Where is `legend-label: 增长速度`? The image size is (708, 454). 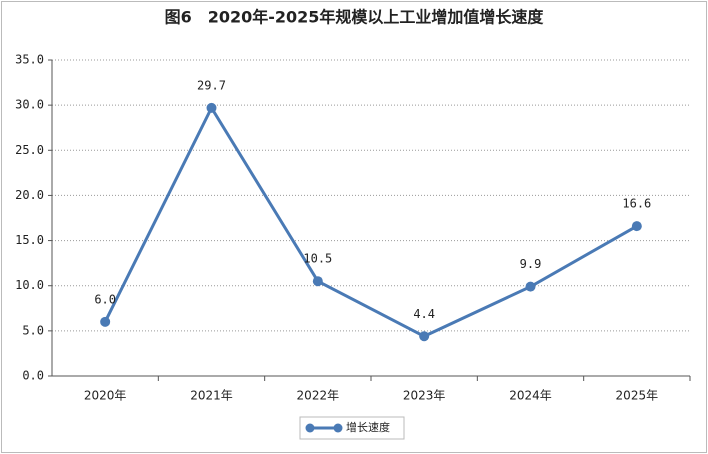 legend-label: 增长速度 is located at coordinates (368, 427).